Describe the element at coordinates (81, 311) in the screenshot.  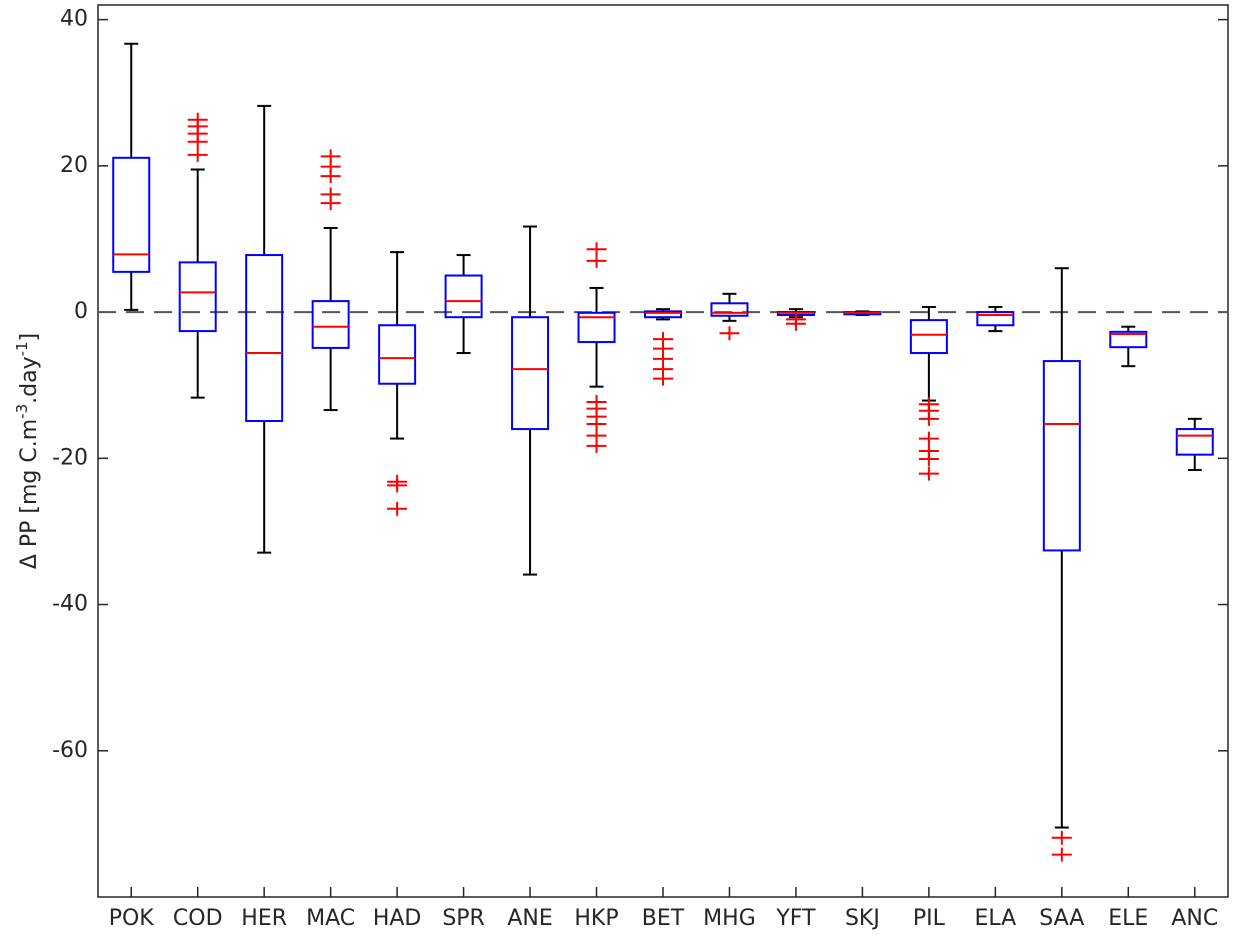
I see `y-tick-label: 0` at that location.